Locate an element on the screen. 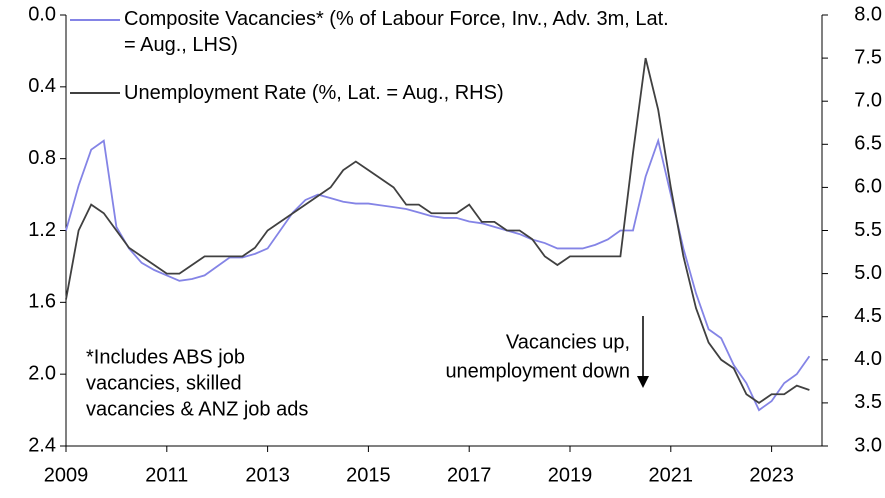 The height and width of the screenshot is (498, 885). annotation: vacancies, skilled is located at coordinates (164, 383).